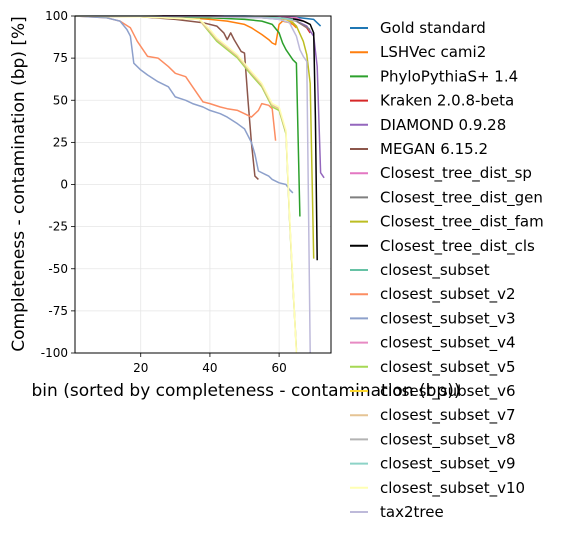 This screenshot has width=579, height=537. I want to click on y-tick-label: -100, so click(54, 353).